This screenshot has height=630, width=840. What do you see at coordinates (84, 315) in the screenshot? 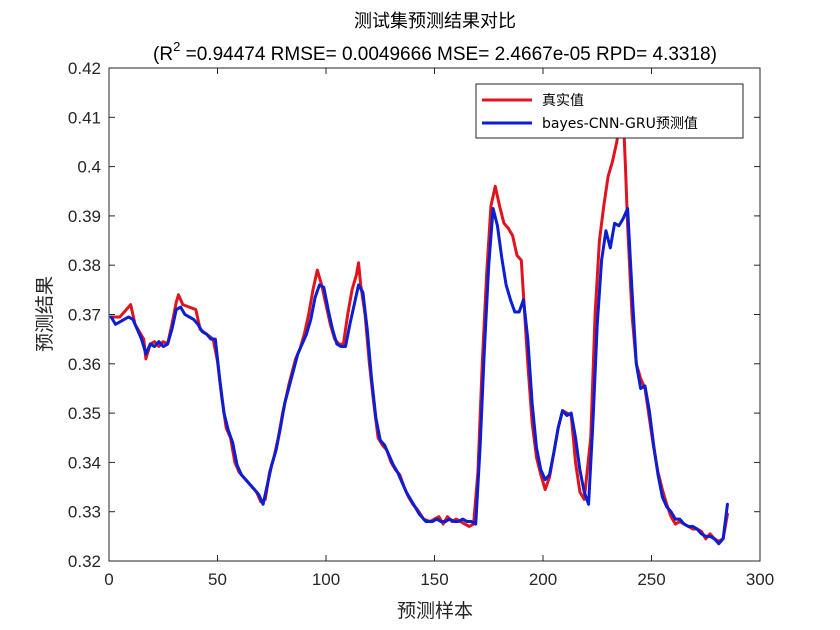
I see `y-tick-label: 0.37` at bounding box center [84, 315].